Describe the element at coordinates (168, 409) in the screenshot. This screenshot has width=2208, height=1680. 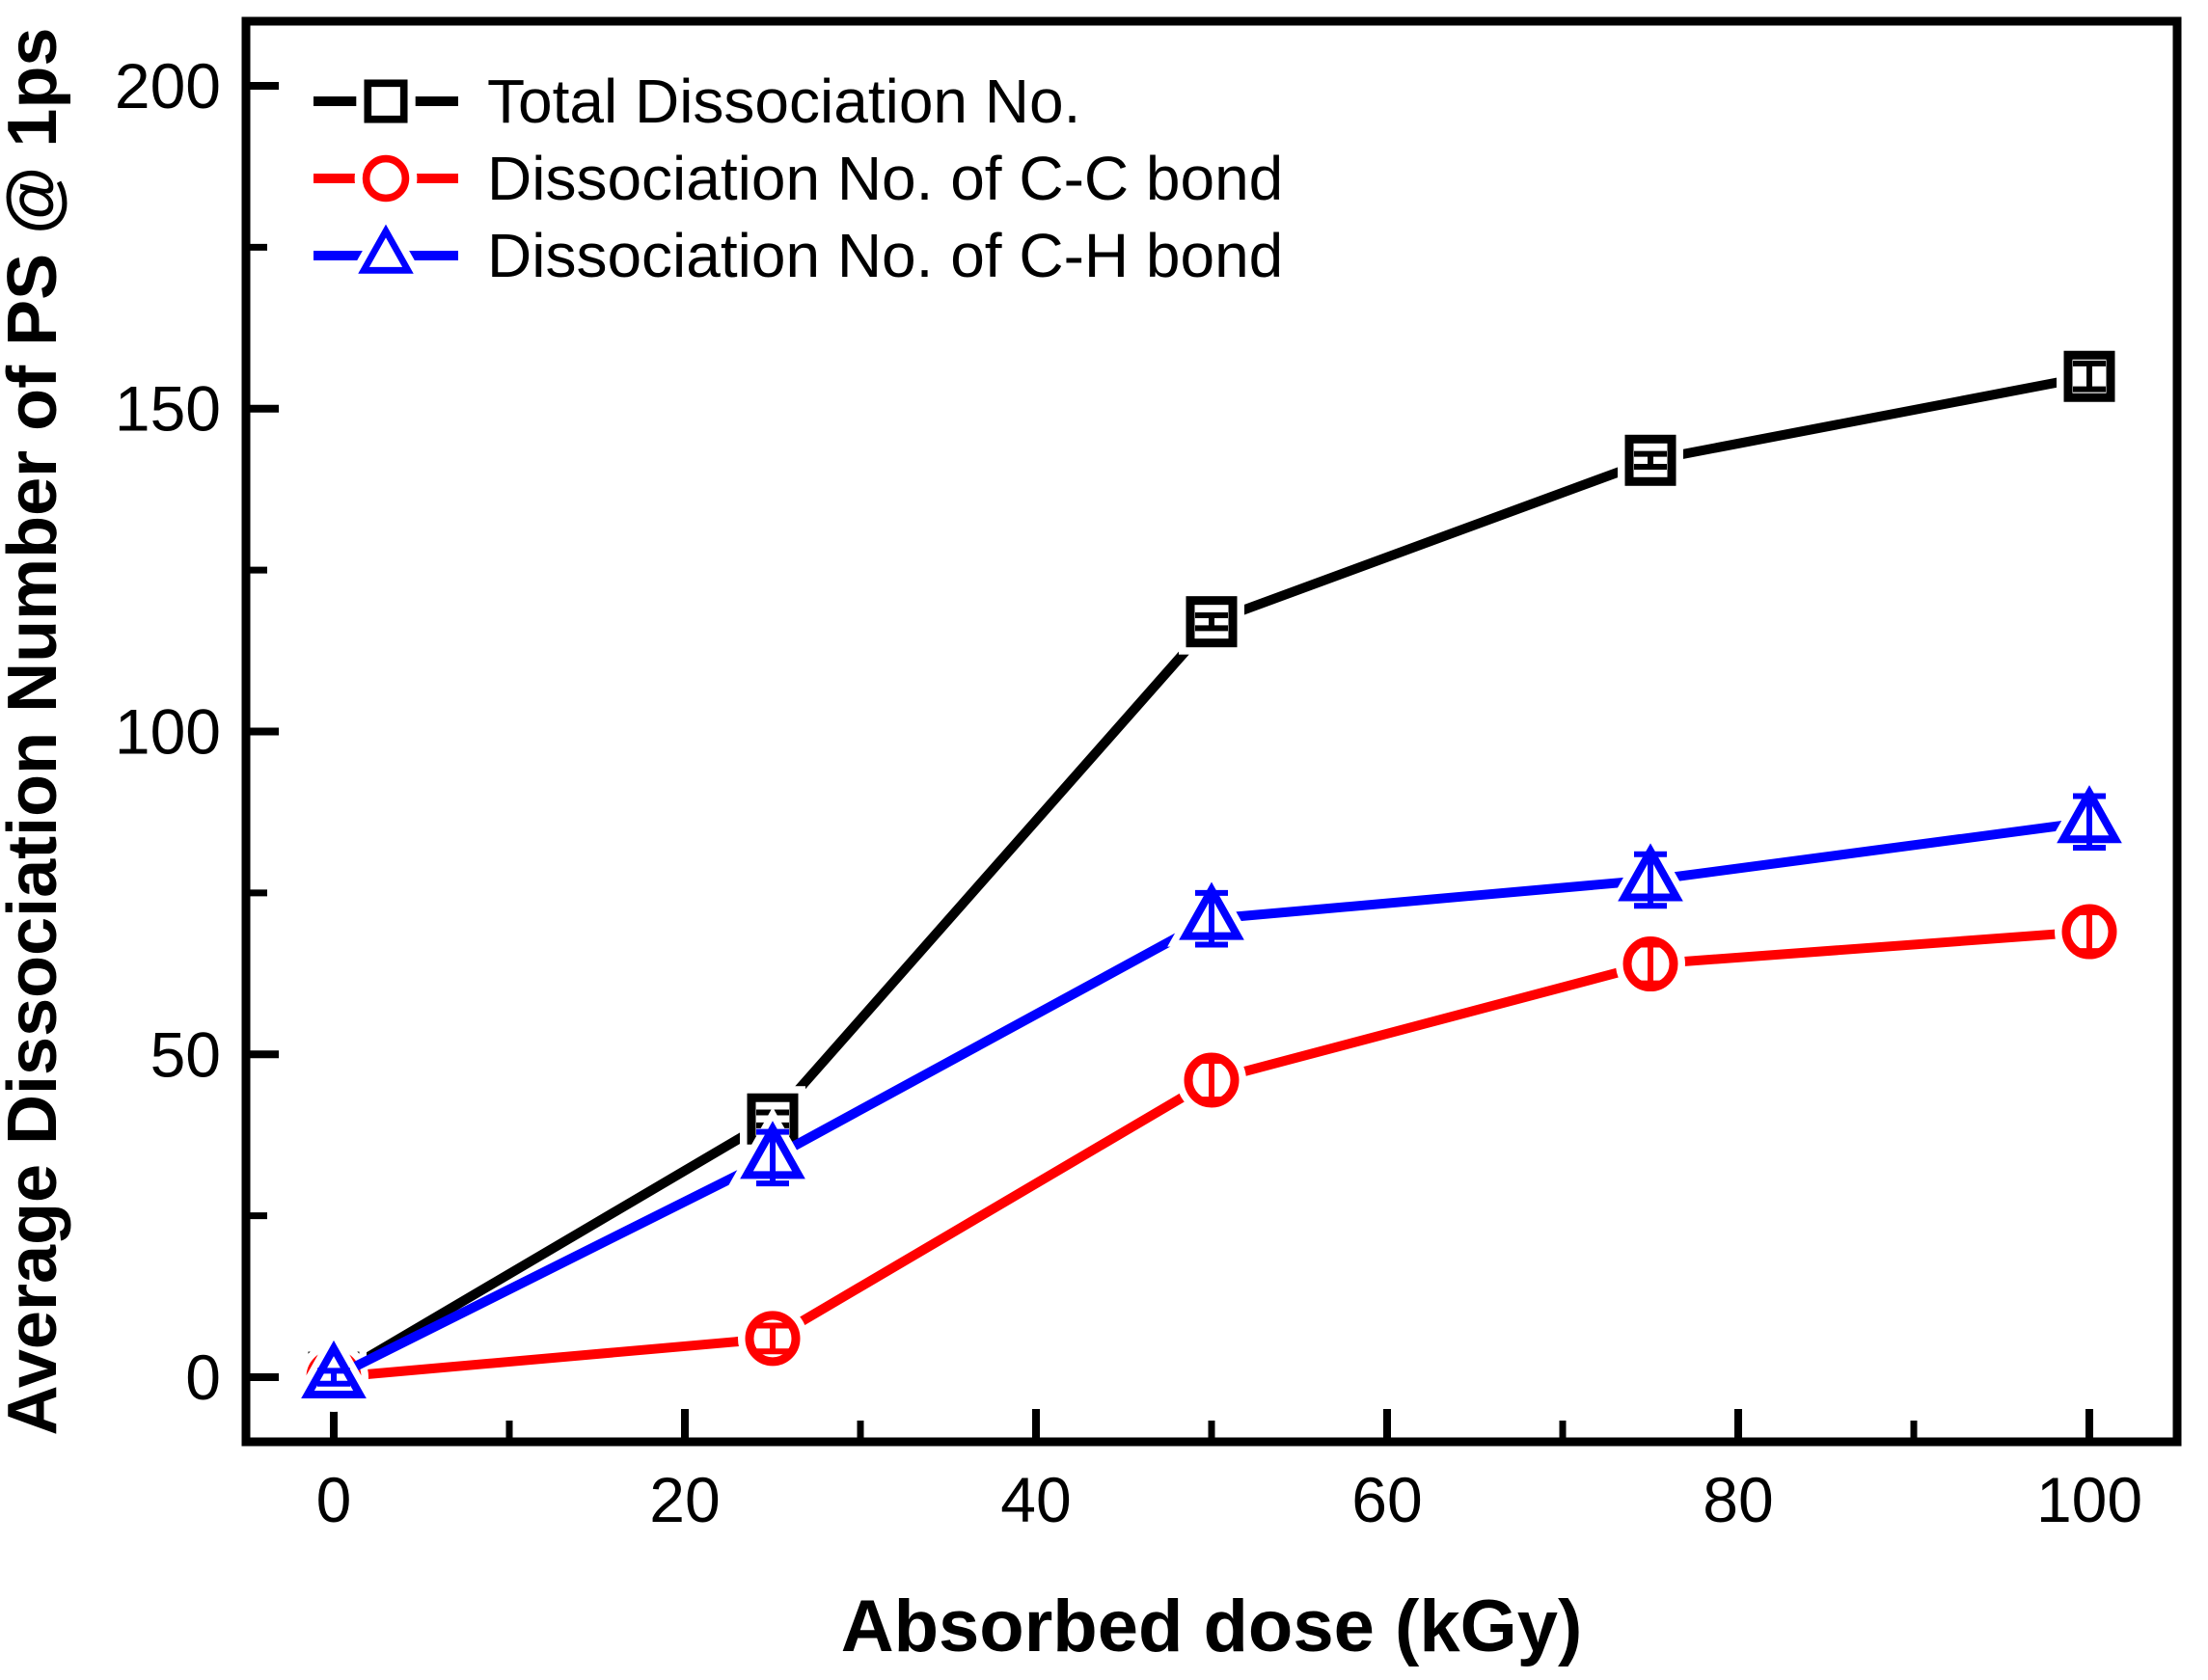
I see `y-tick-label: 150` at that location.